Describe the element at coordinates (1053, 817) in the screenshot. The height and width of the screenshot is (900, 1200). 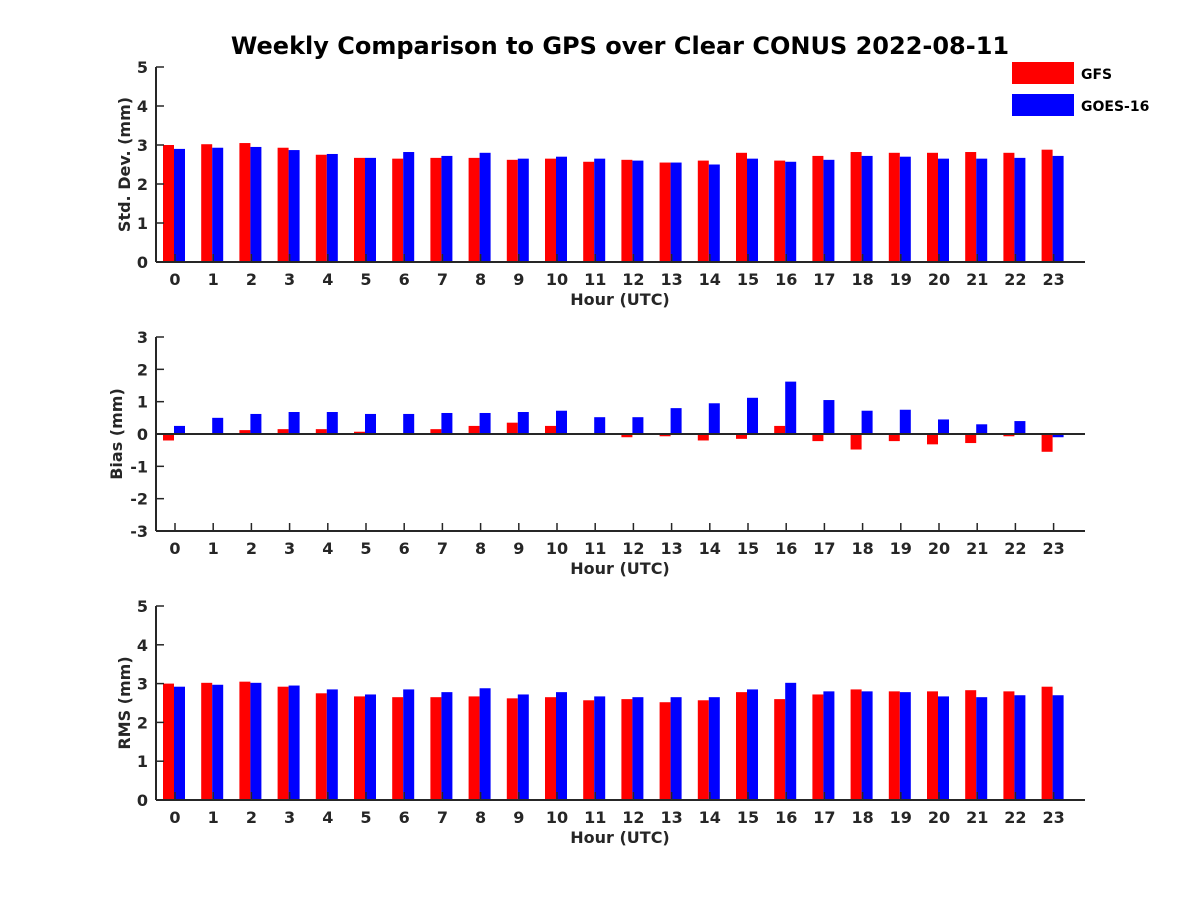
I see `rms-xtick-label: 23` at that location.